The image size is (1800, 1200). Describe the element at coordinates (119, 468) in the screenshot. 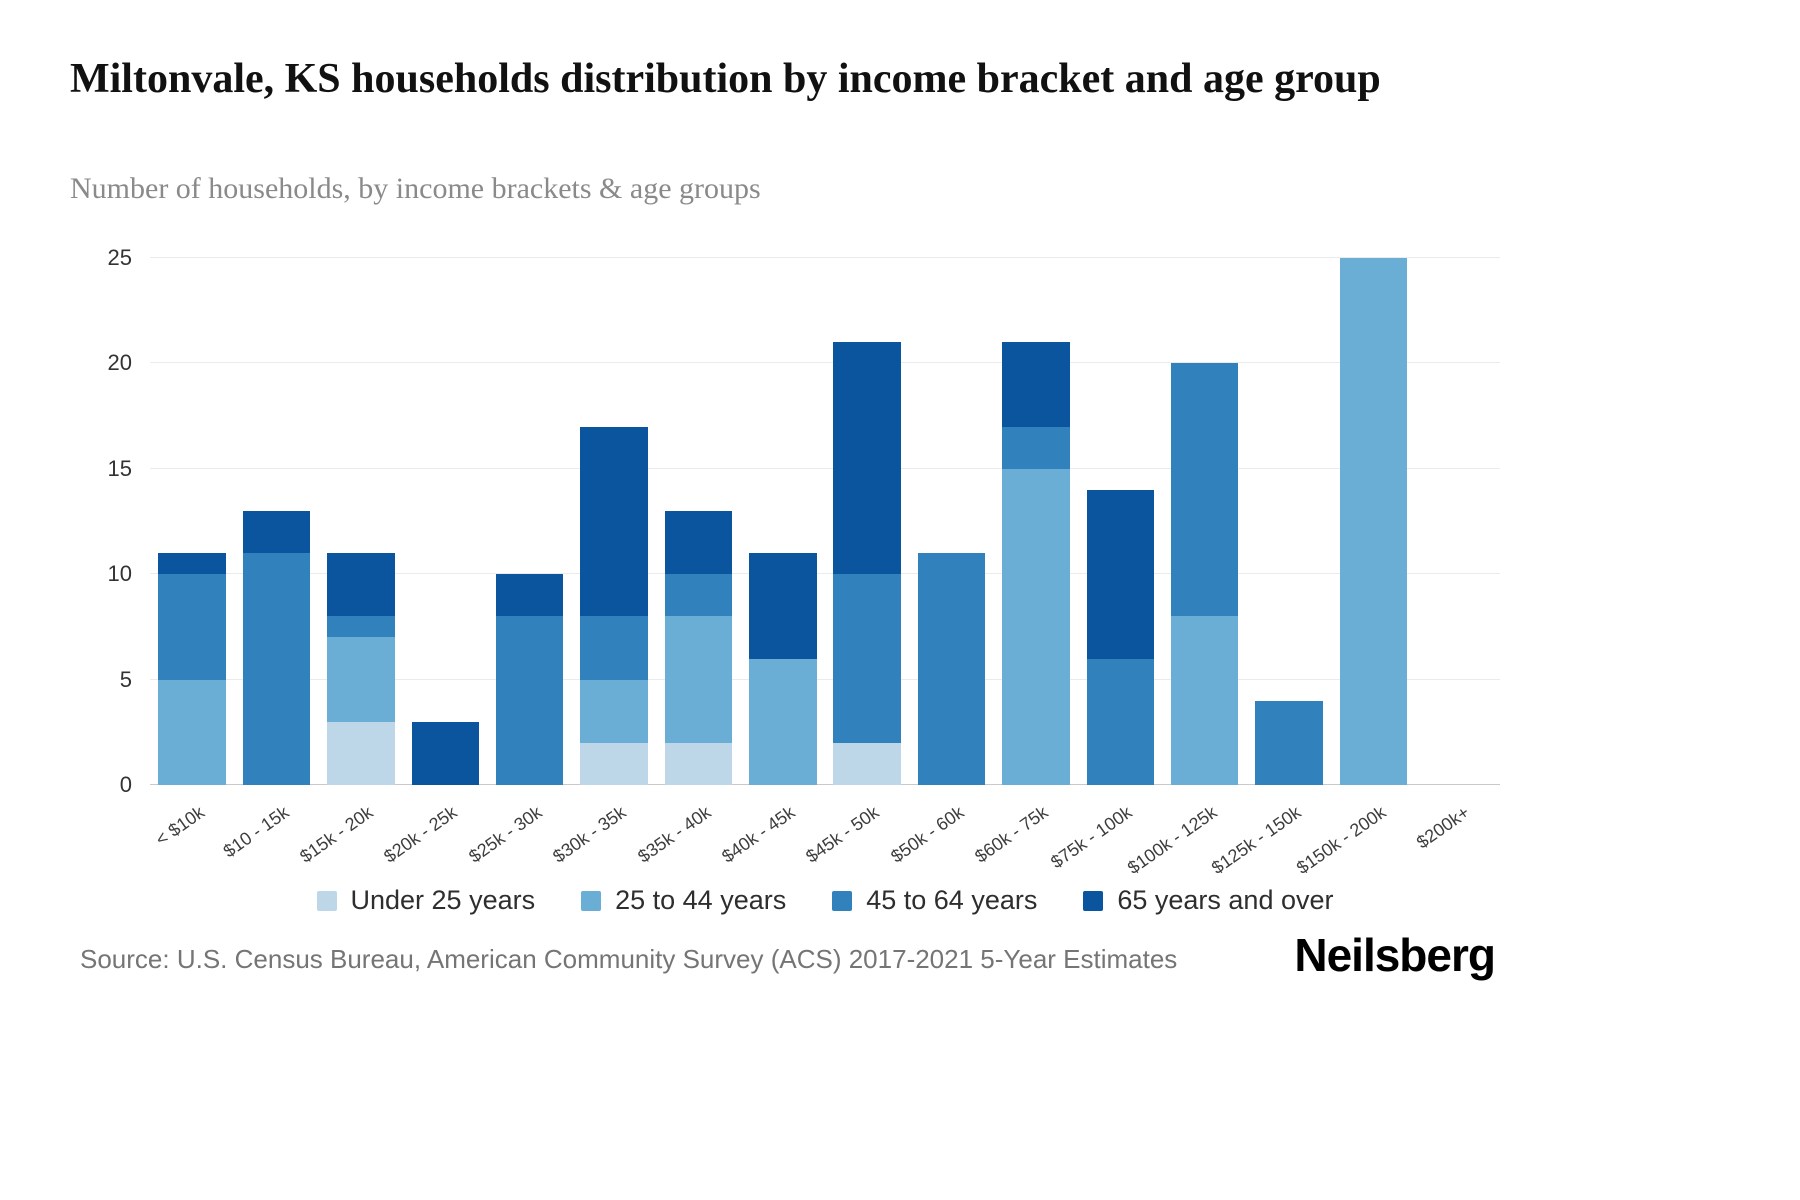

I see `y-axis-tick-label: 15` at that location.